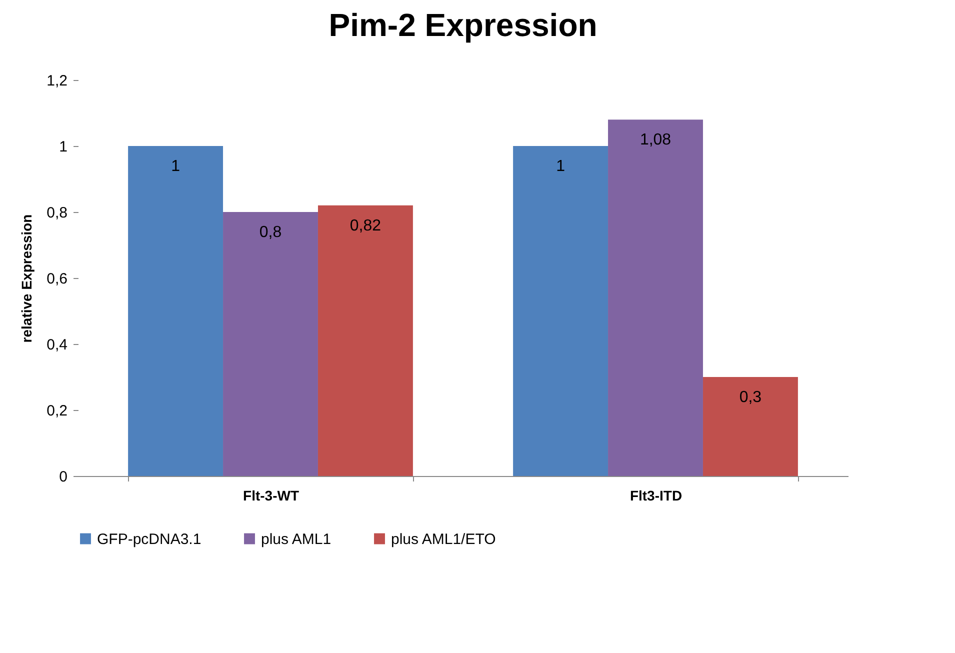 The image size is (955, 653). I want to click on data-label: 0,3, so click(750, 397).